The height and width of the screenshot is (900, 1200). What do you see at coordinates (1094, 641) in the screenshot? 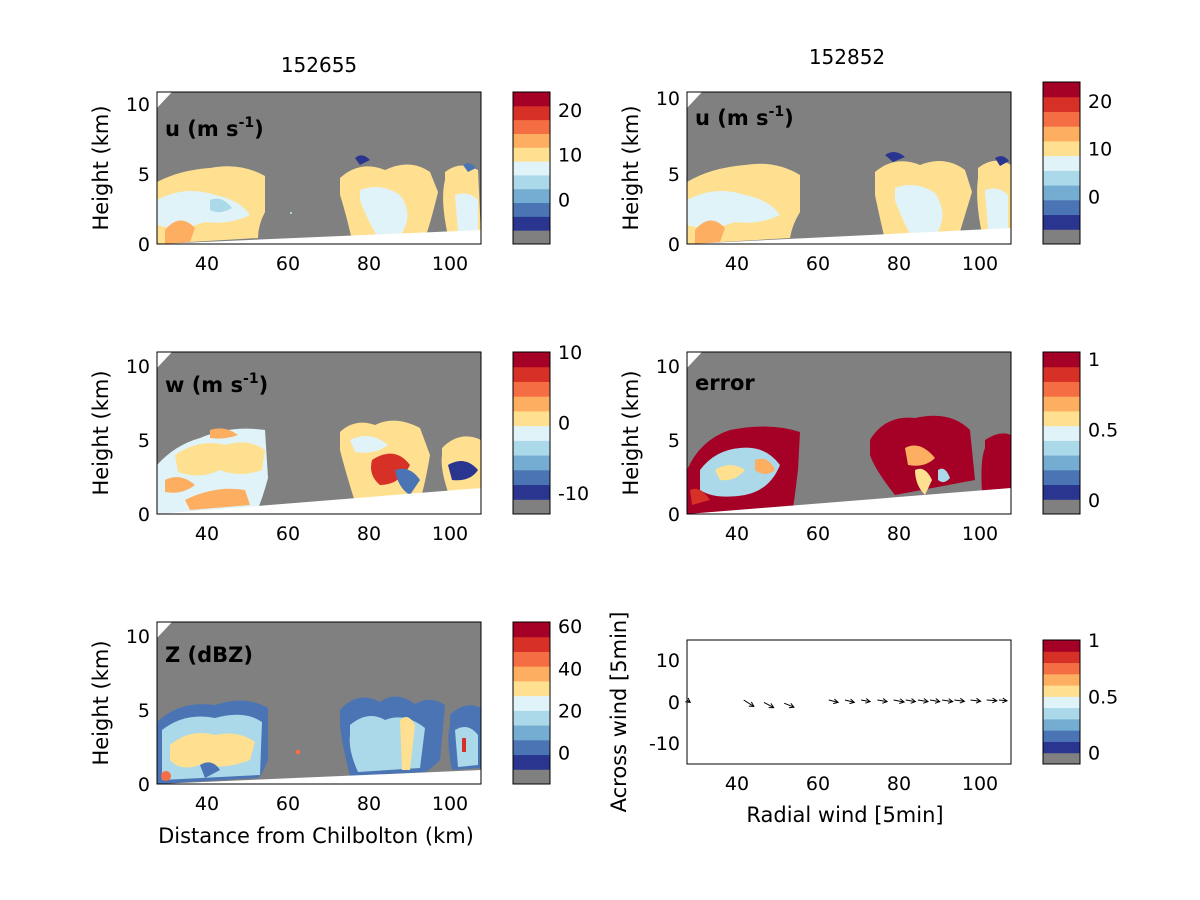
I see `colorbar-tick-label: 1` at bounding box center [1094, 641].